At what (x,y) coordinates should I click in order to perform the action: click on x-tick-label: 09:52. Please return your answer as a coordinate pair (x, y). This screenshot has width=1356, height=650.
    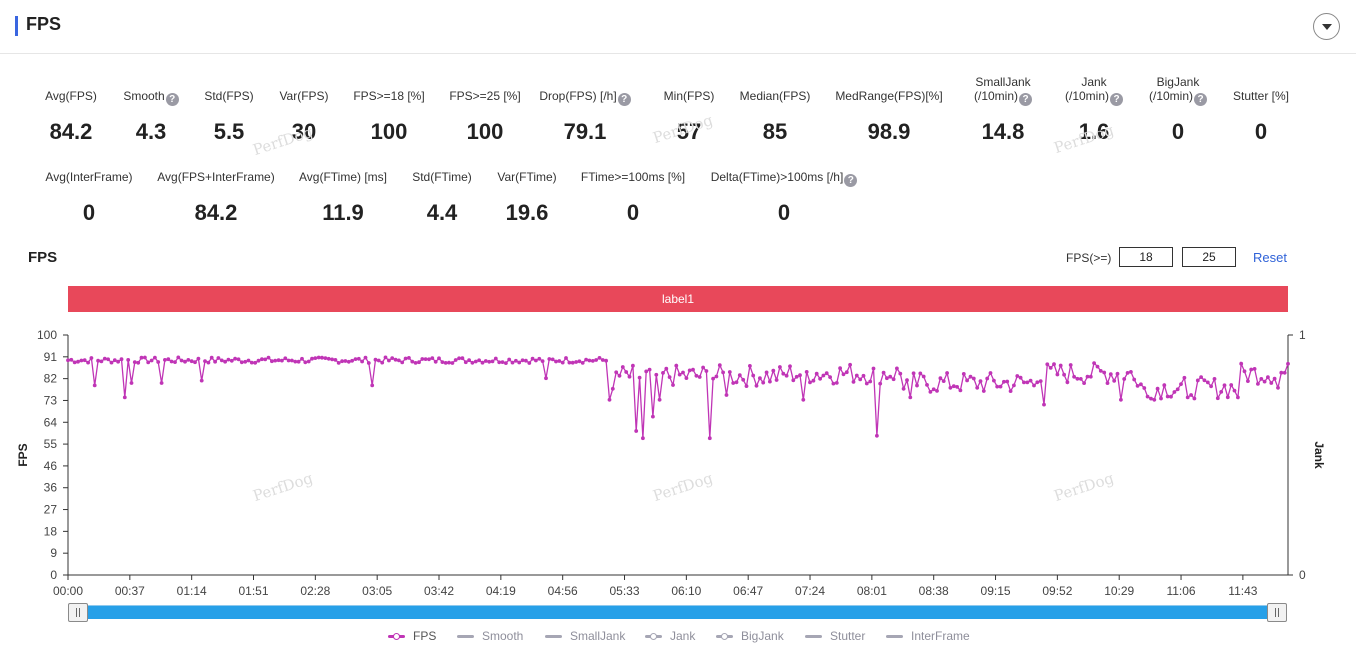
    Looking at the image, I should click on (1057, 591).